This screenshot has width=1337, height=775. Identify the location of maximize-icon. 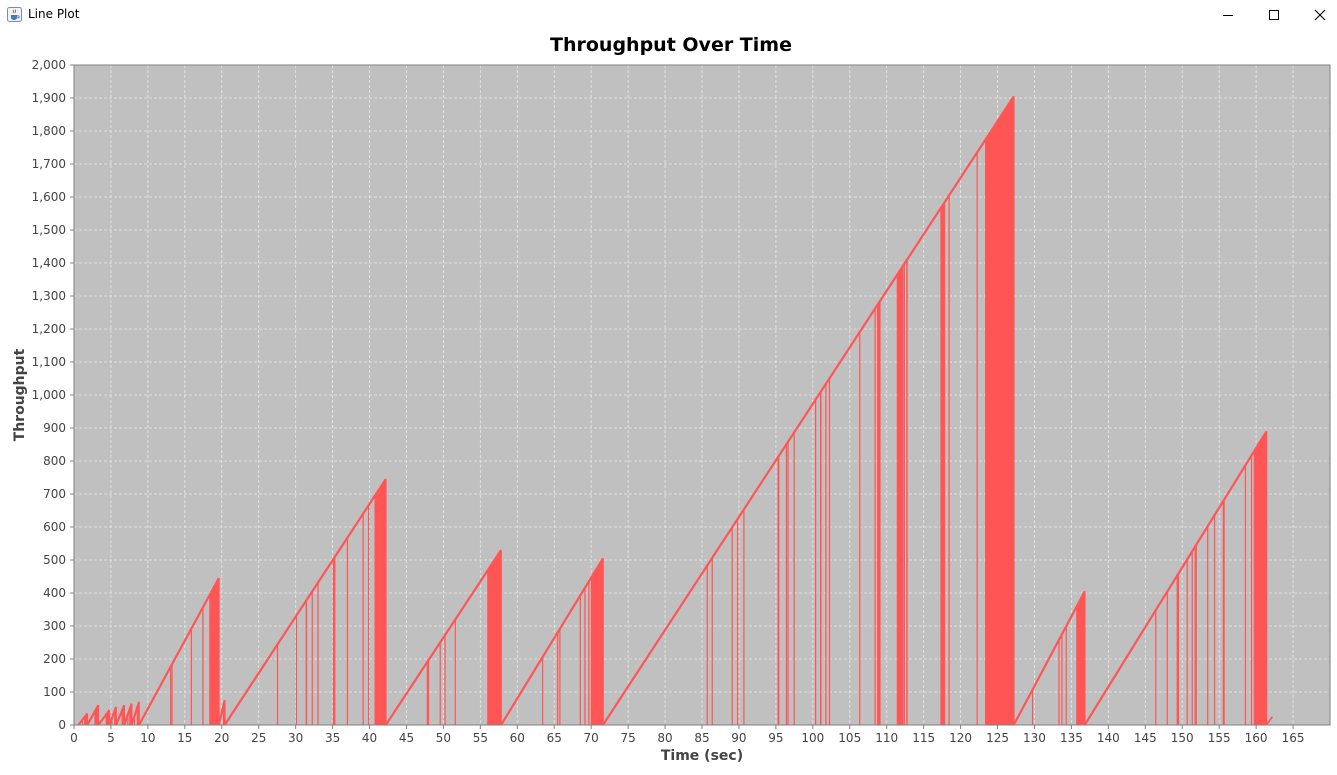
(1274, 15).